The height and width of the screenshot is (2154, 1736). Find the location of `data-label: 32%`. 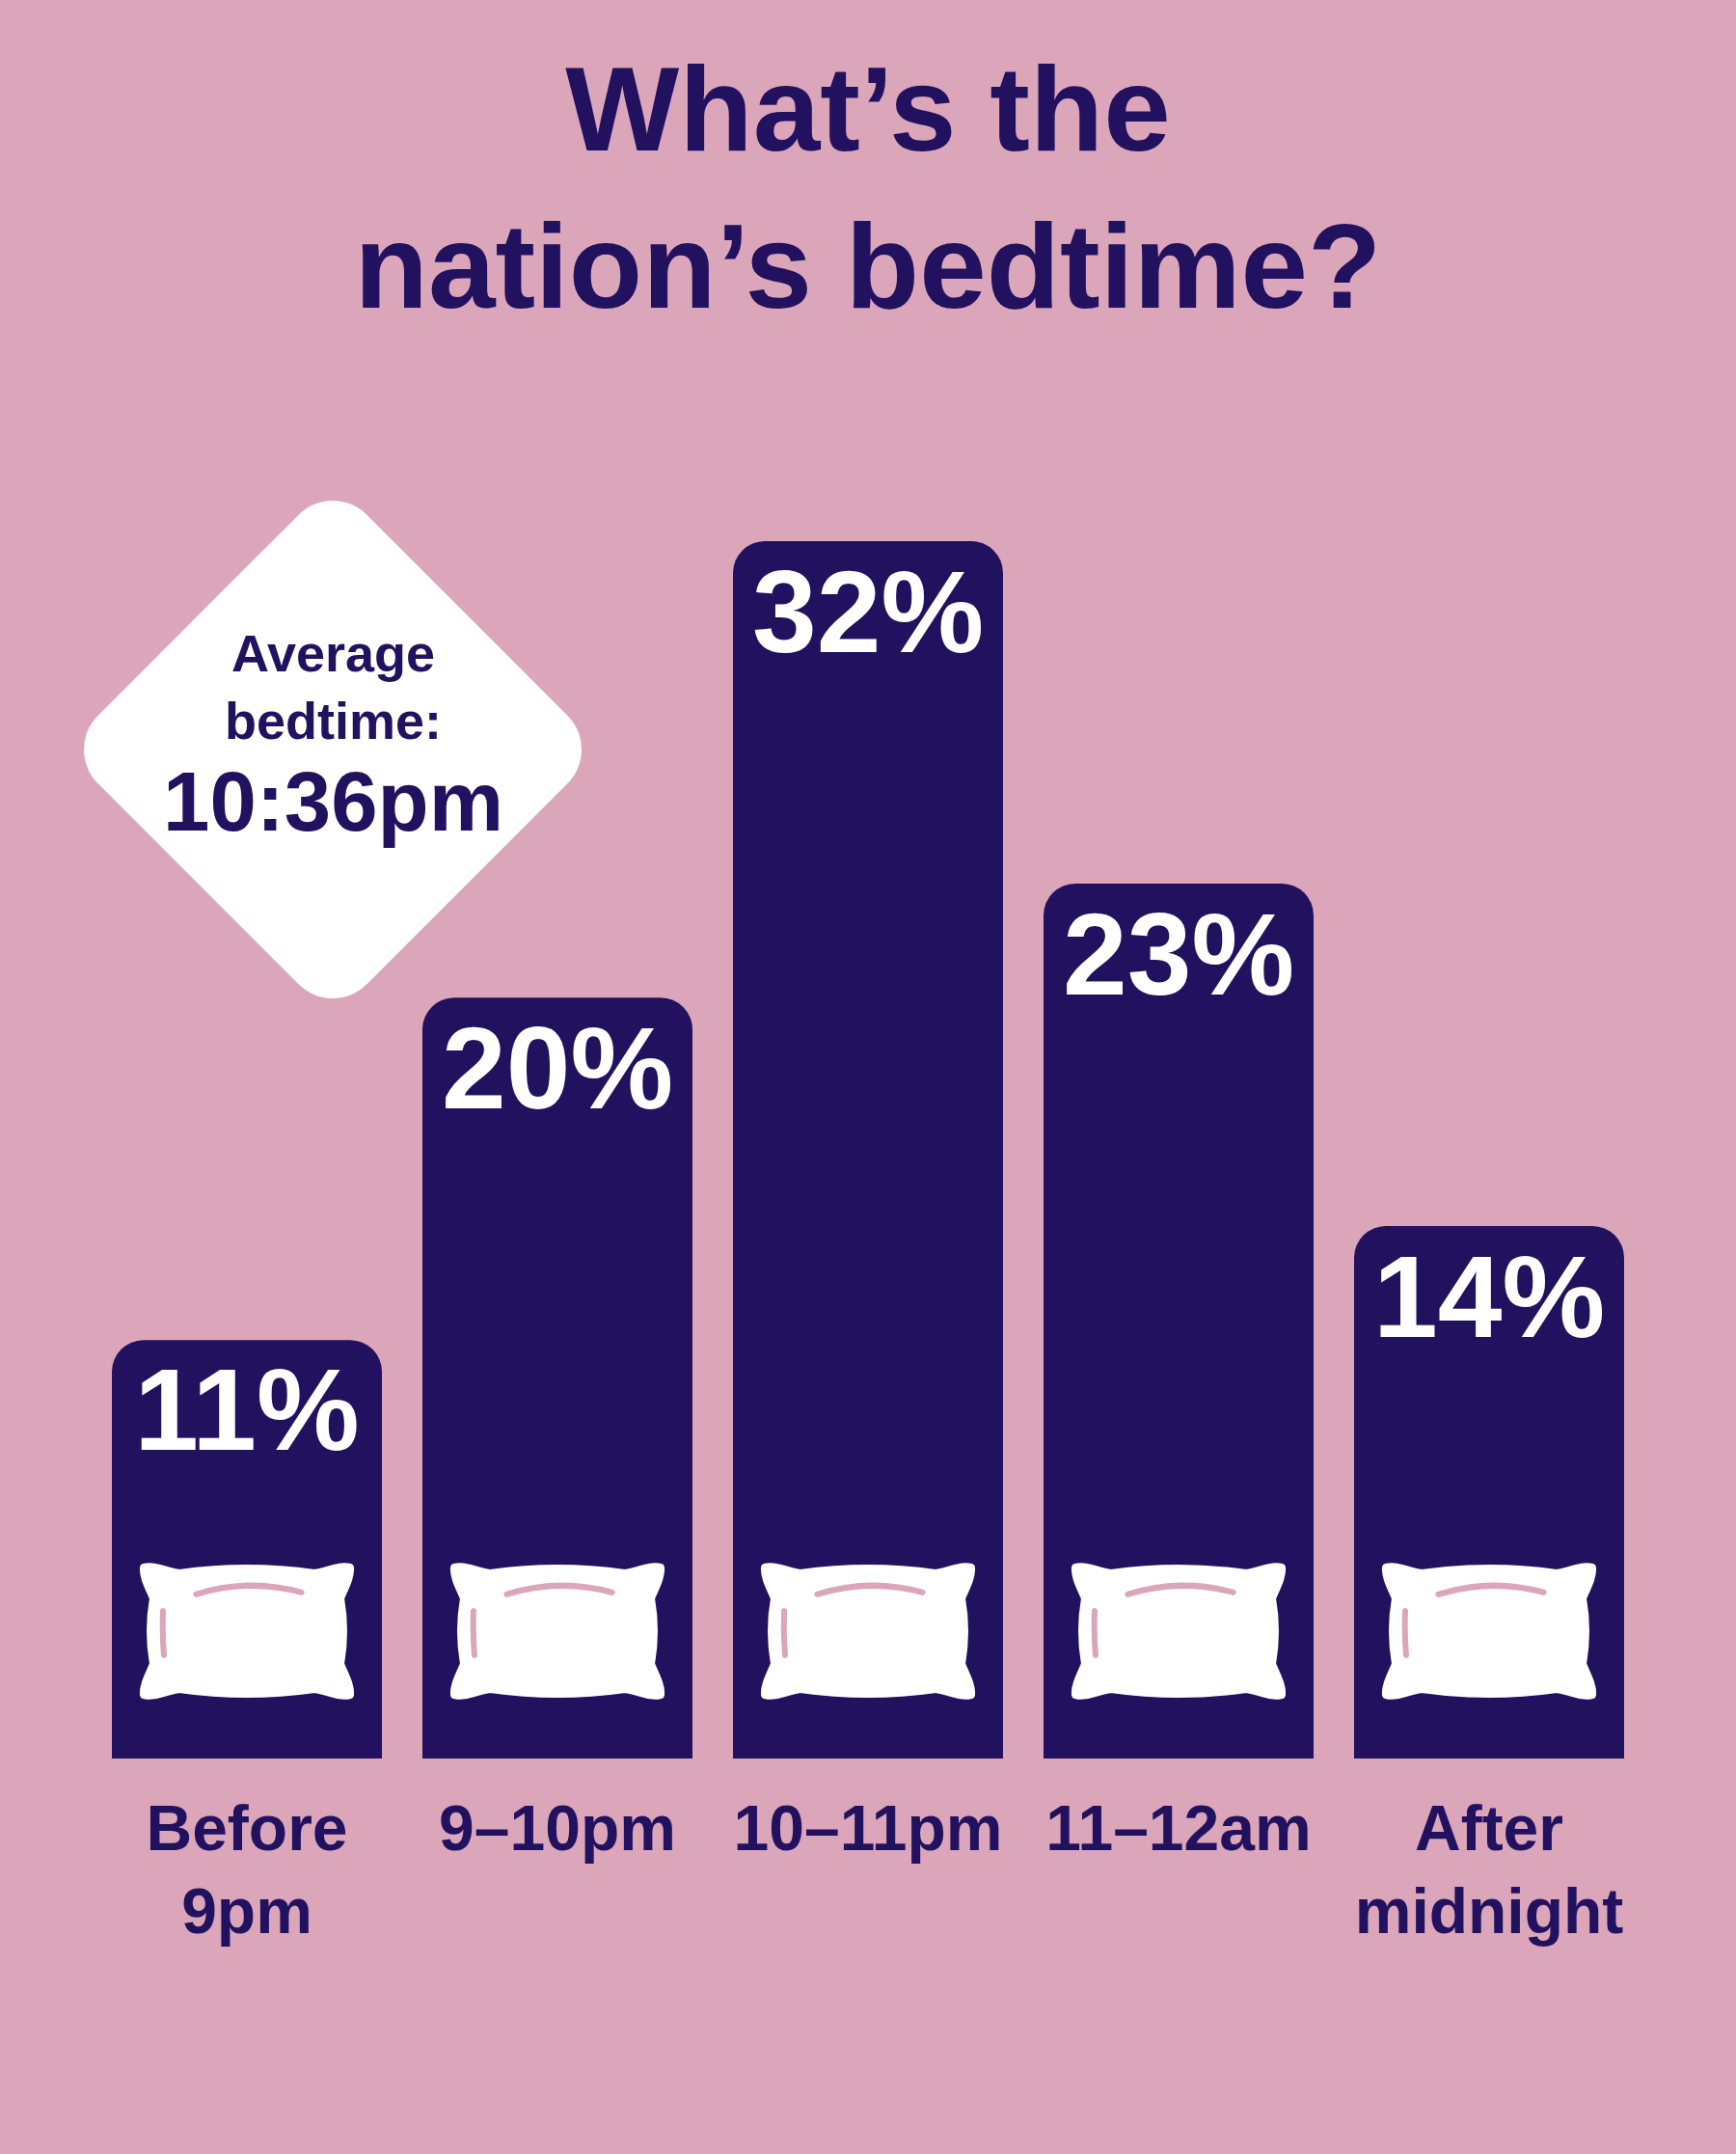

data-label: 32% is located at coordinates (868, 612).